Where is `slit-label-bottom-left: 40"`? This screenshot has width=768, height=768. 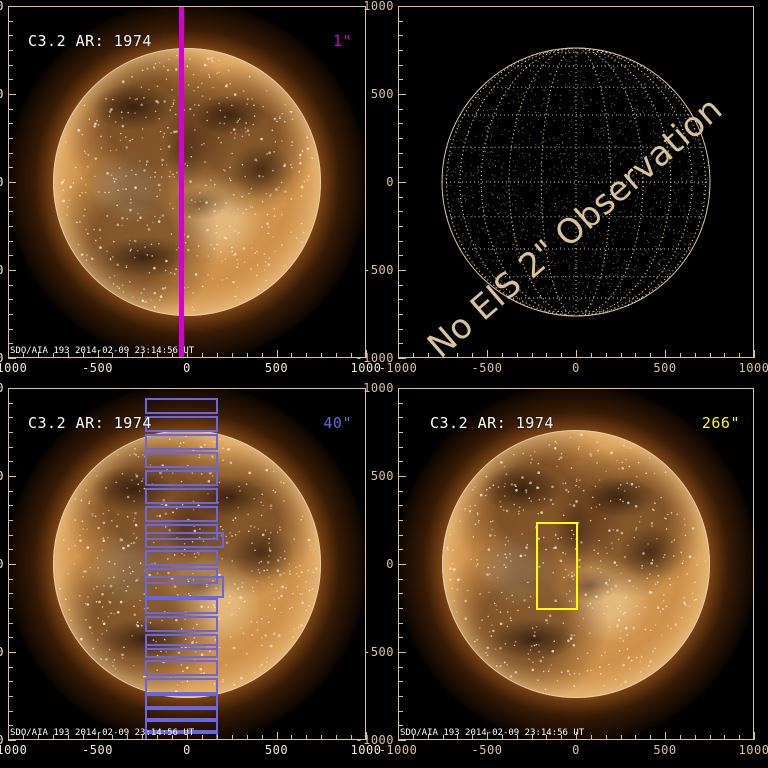 slit-label-bottom-left: 40" is located at coordinates (337, 423).